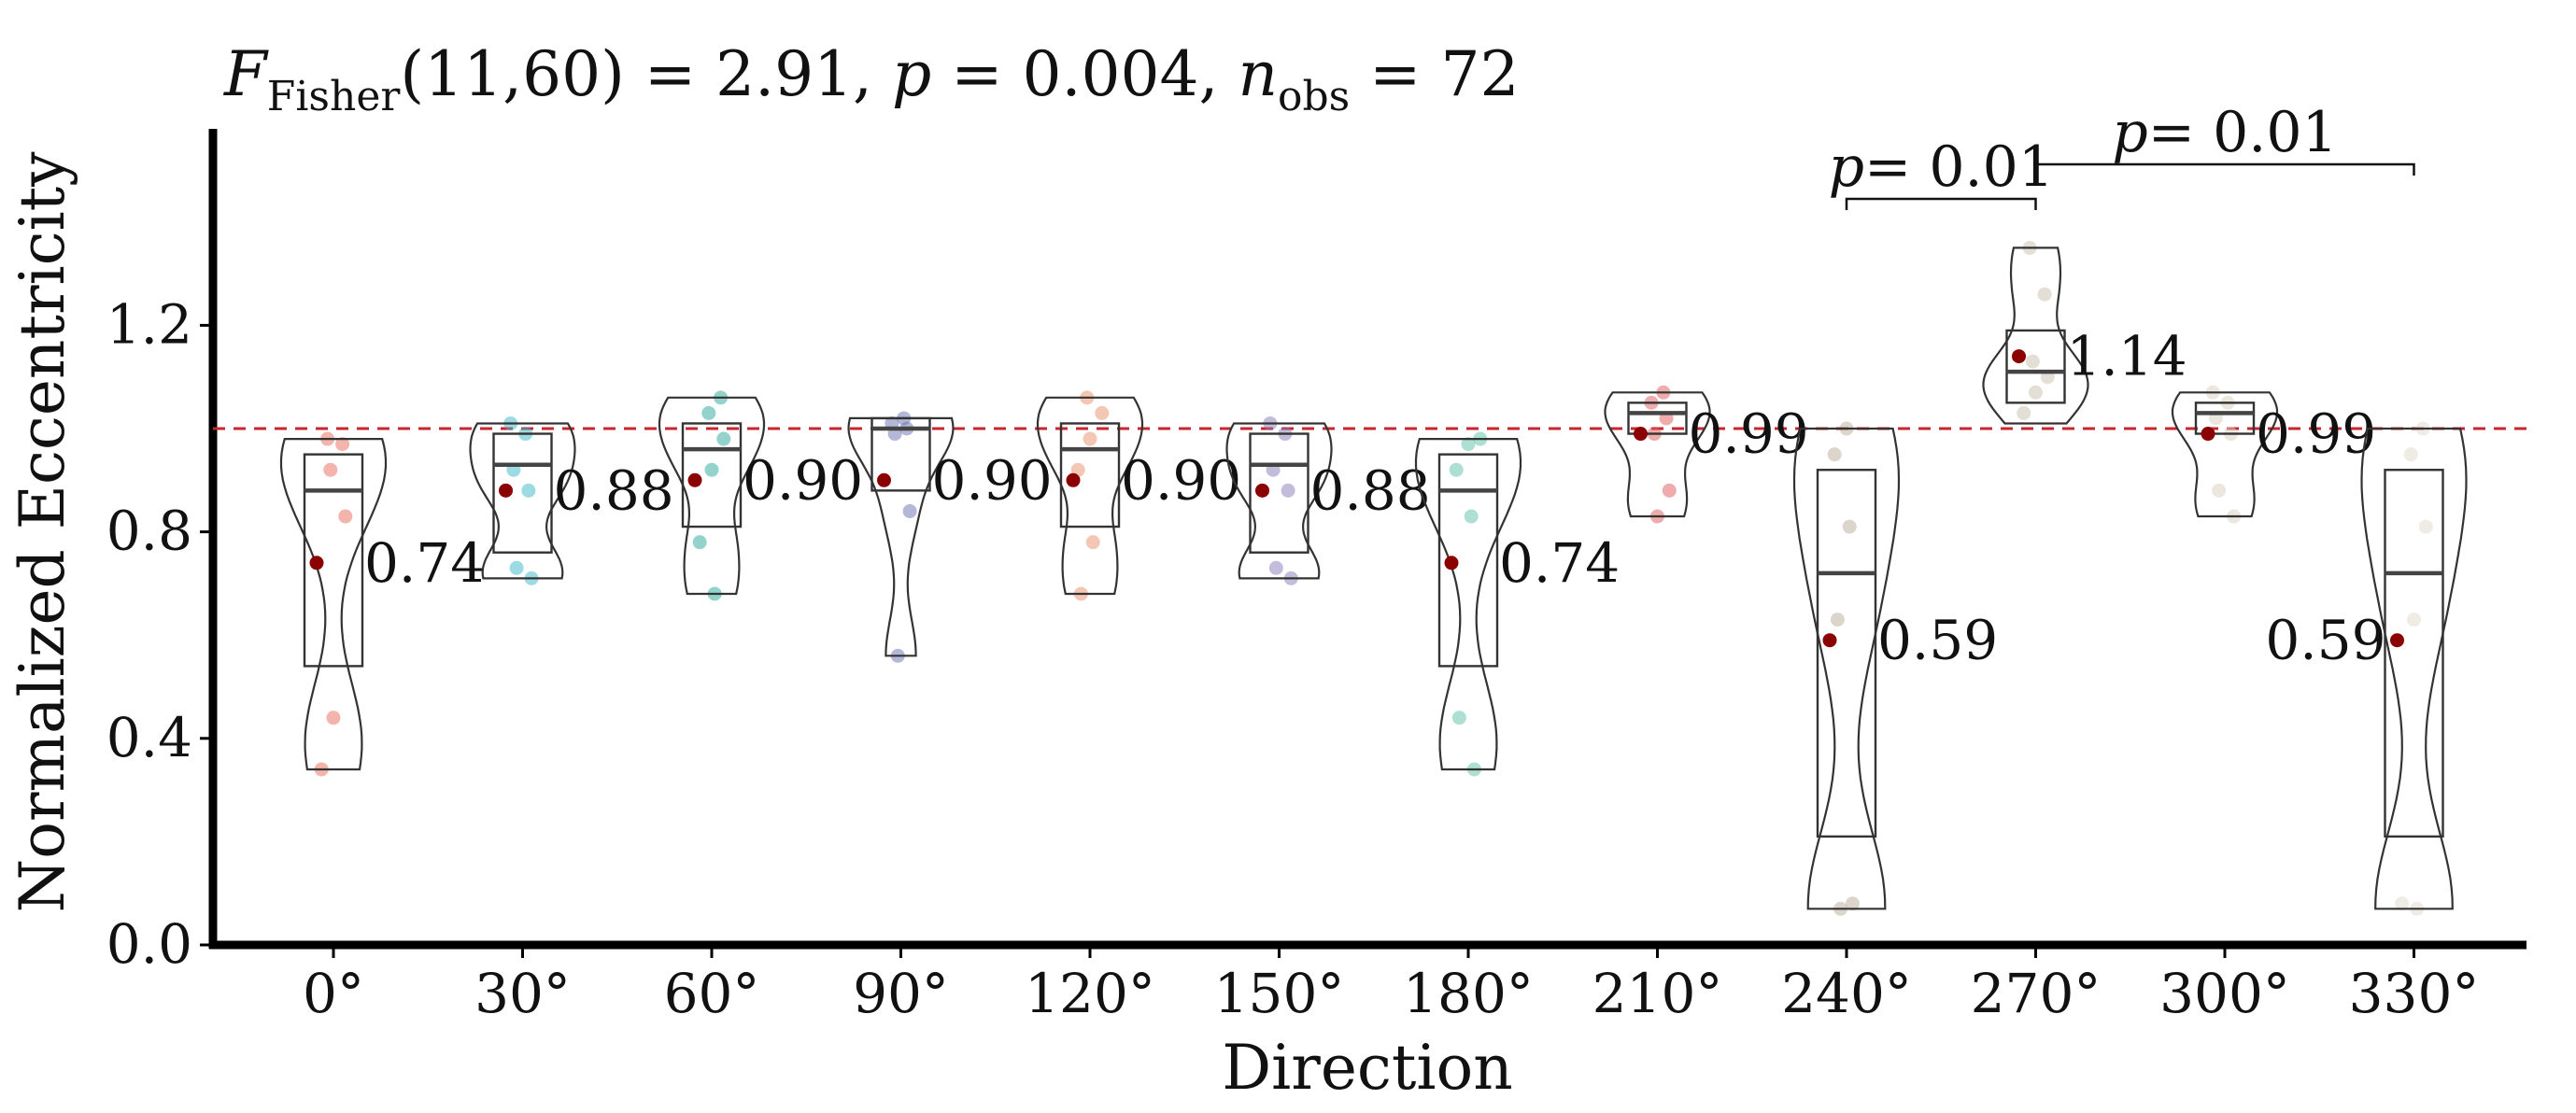  Describe the element at coordinates (512, 74) in the screenshot. I see `title-df: (11,60)` at that location.